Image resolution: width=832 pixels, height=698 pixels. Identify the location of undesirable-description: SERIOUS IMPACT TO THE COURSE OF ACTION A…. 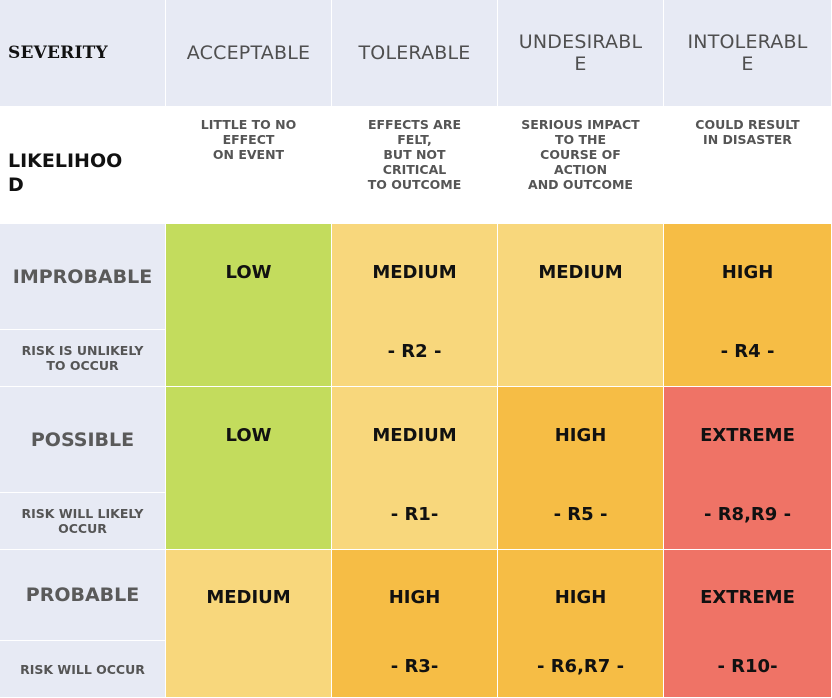
(581, 165).